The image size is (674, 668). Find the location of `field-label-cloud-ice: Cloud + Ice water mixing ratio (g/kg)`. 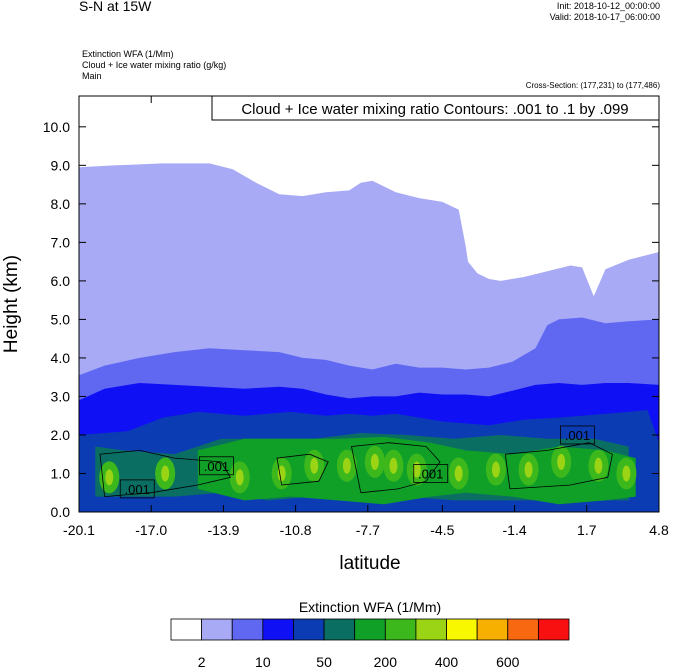

field-label-cloud-ice: Cloud + Ice water mixing ratio (g/kg) is located at coordinates (154, 65).